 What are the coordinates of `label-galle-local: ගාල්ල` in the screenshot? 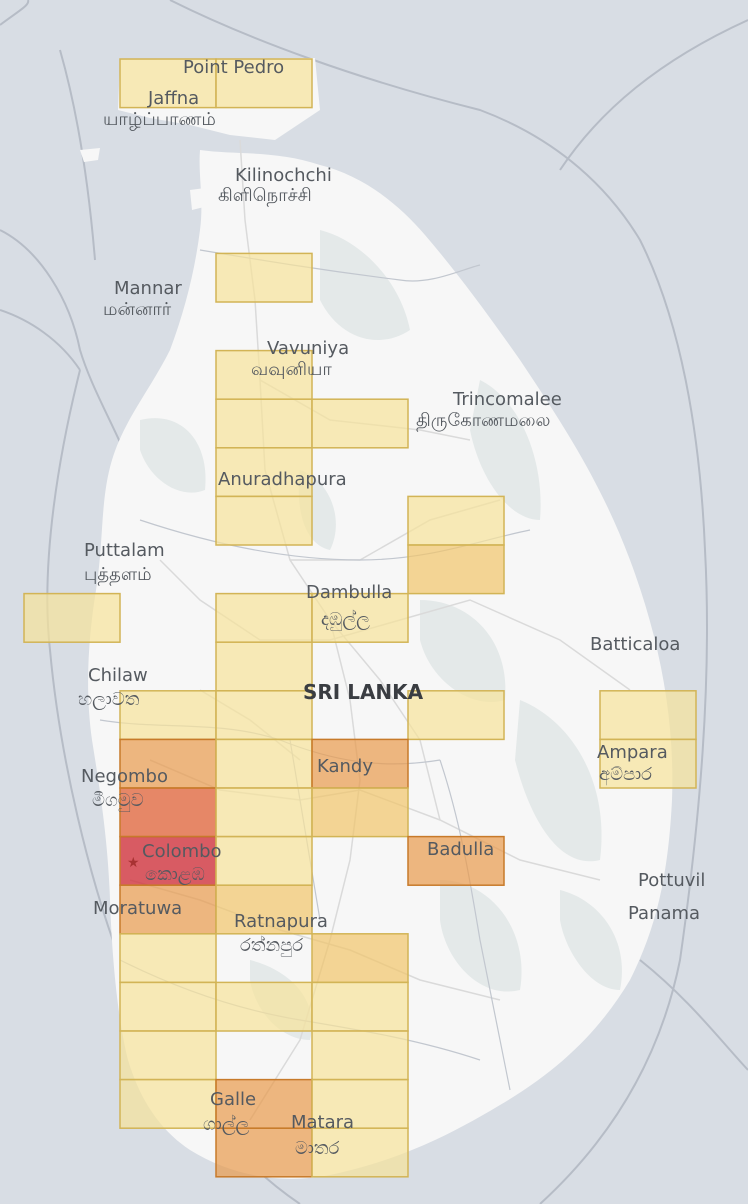 It's located at (226, 1124).